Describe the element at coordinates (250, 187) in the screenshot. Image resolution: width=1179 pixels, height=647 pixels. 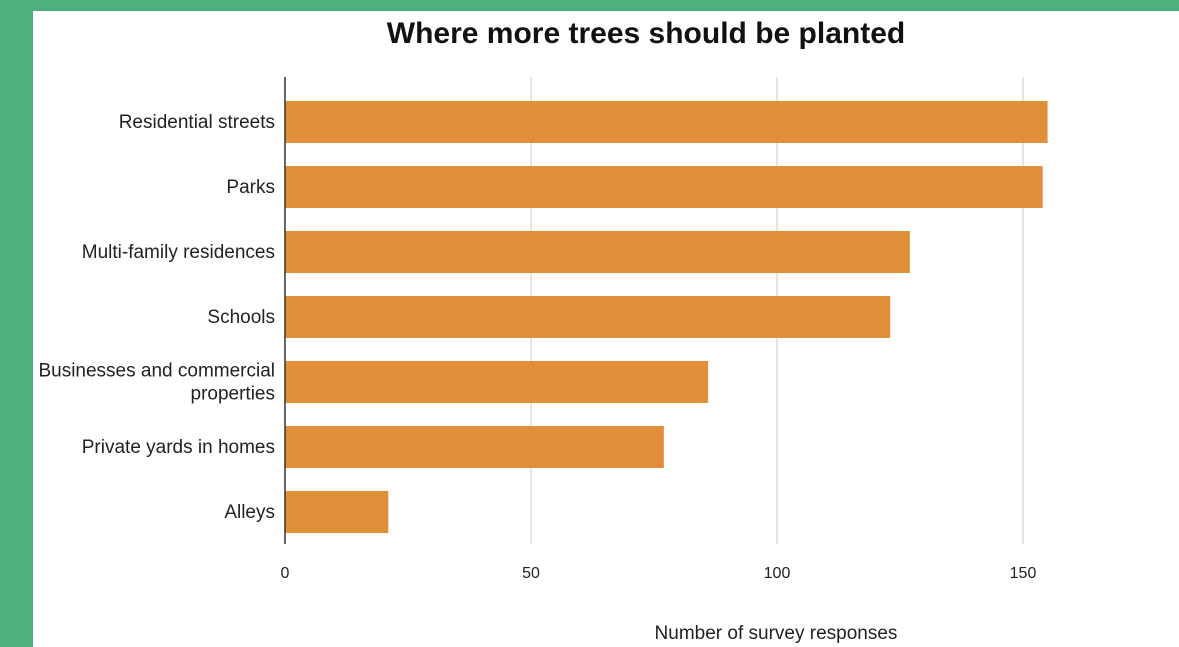
I see `category-label: Parks` at that location.